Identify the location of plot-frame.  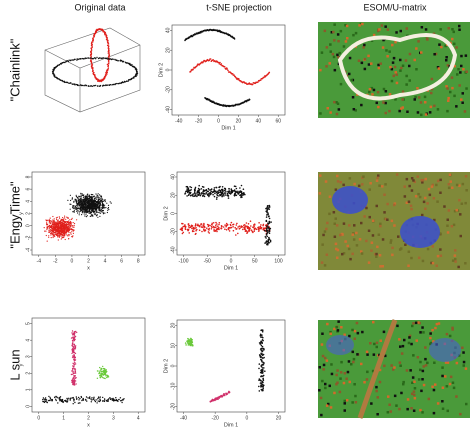
(88, 213).